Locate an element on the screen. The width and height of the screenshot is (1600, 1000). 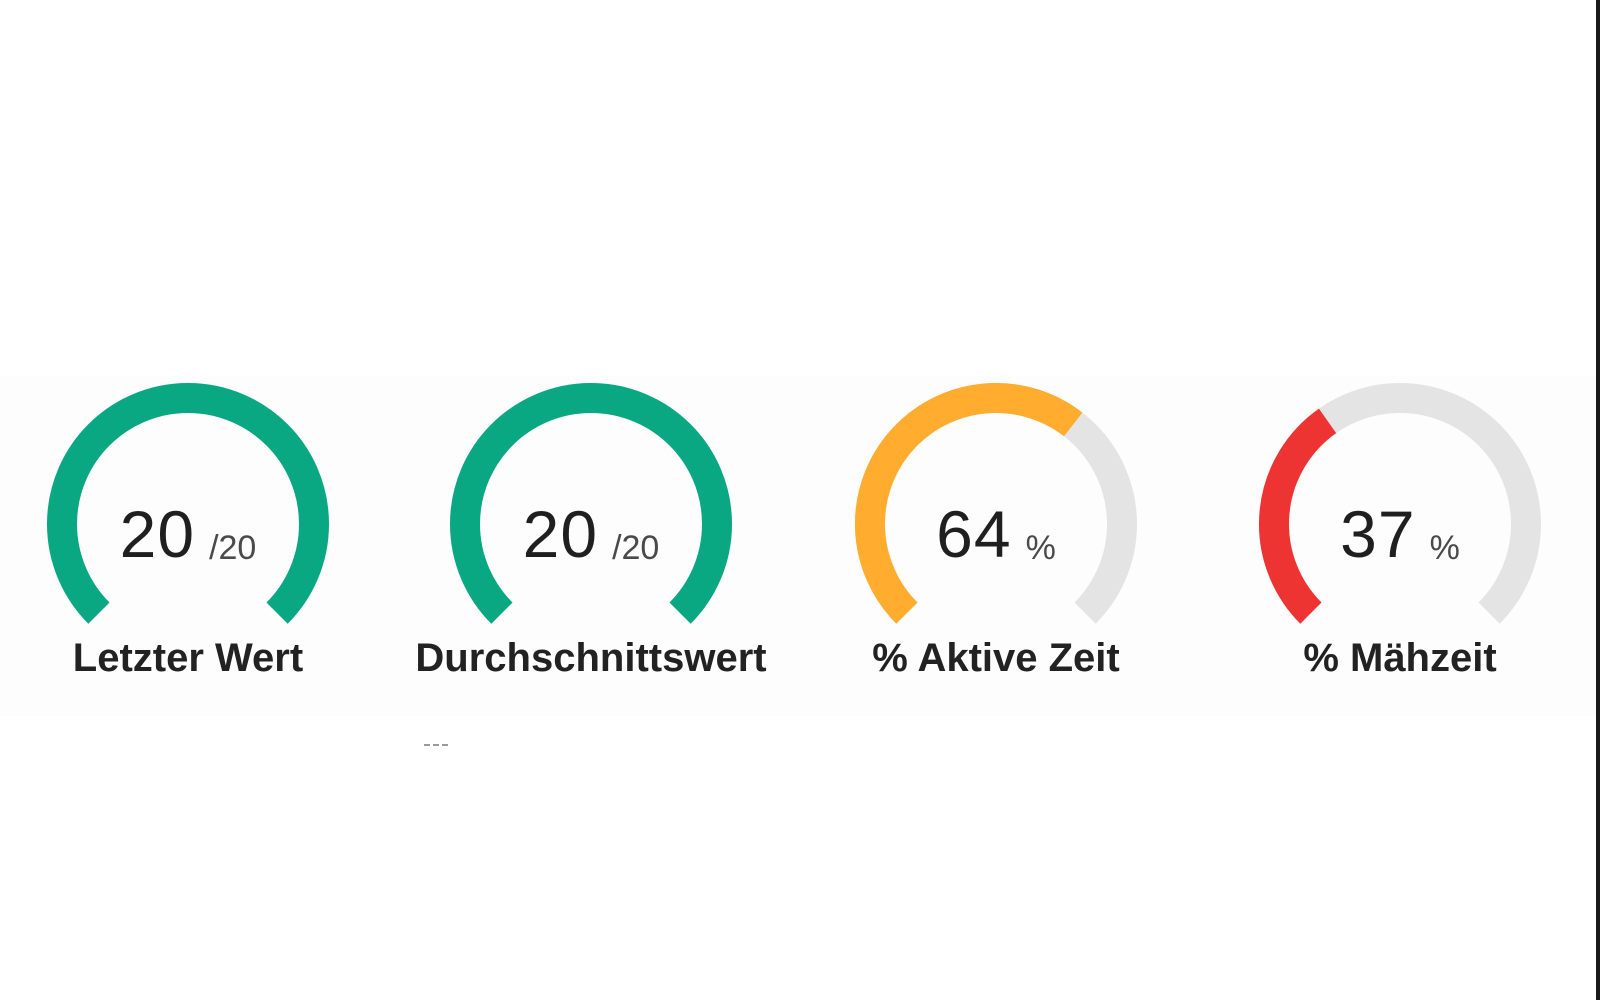
gauge-readout: 37% is located at coordinates (1400, 534).